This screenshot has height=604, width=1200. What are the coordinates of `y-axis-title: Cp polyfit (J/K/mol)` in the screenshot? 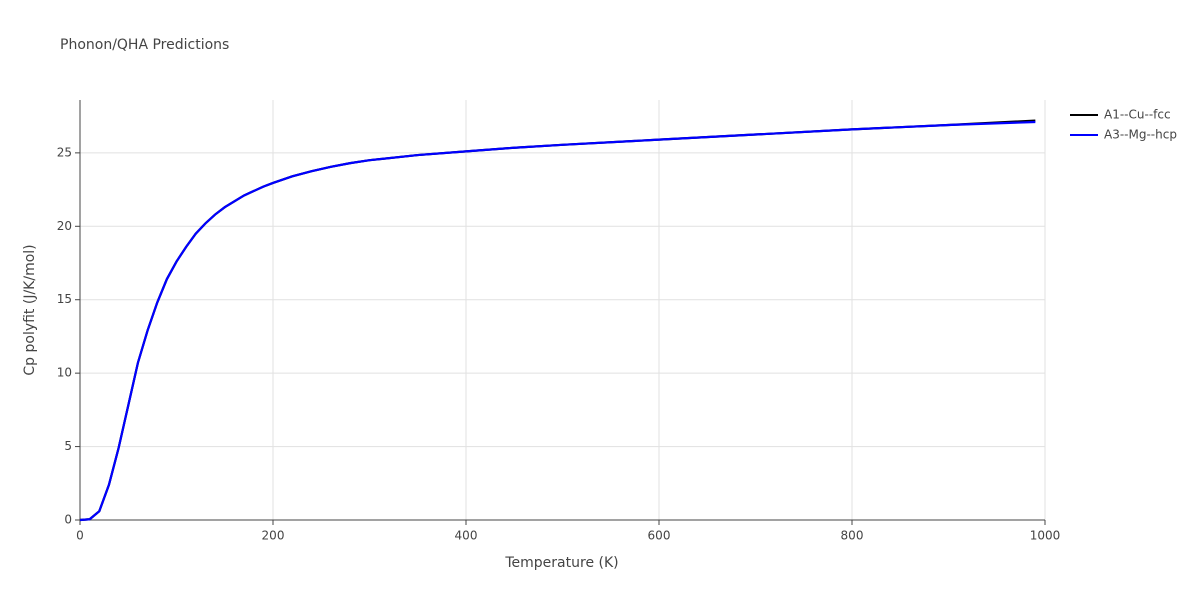 It's located at (30, 309).